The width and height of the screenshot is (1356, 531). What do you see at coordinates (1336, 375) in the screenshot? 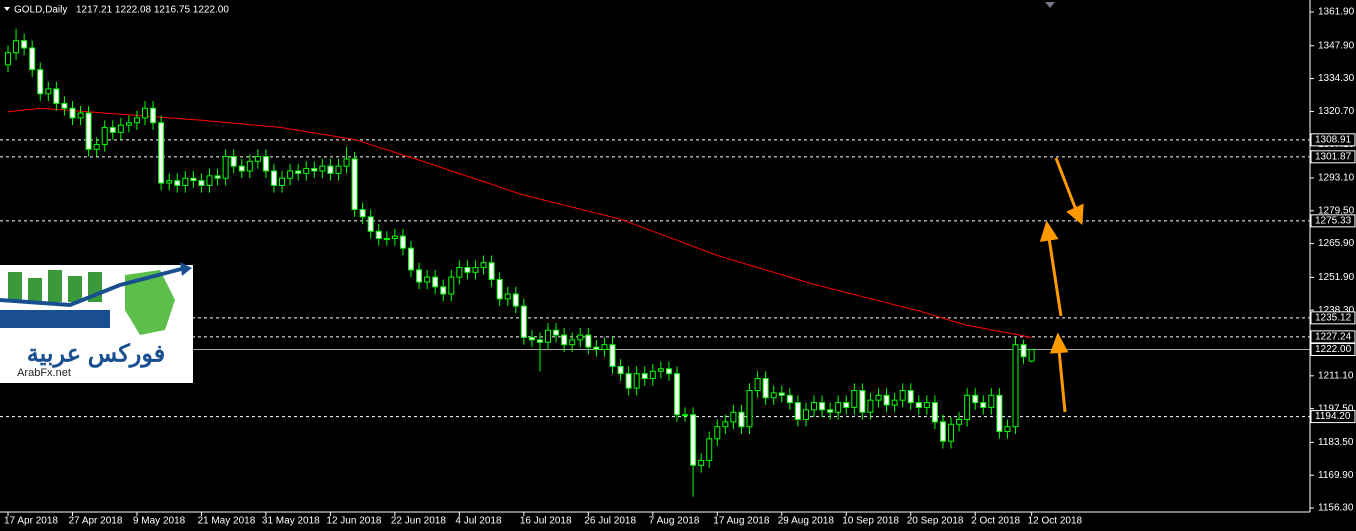
I see `y-tick-label: 1211.10` at bounding box center [1336, 375].